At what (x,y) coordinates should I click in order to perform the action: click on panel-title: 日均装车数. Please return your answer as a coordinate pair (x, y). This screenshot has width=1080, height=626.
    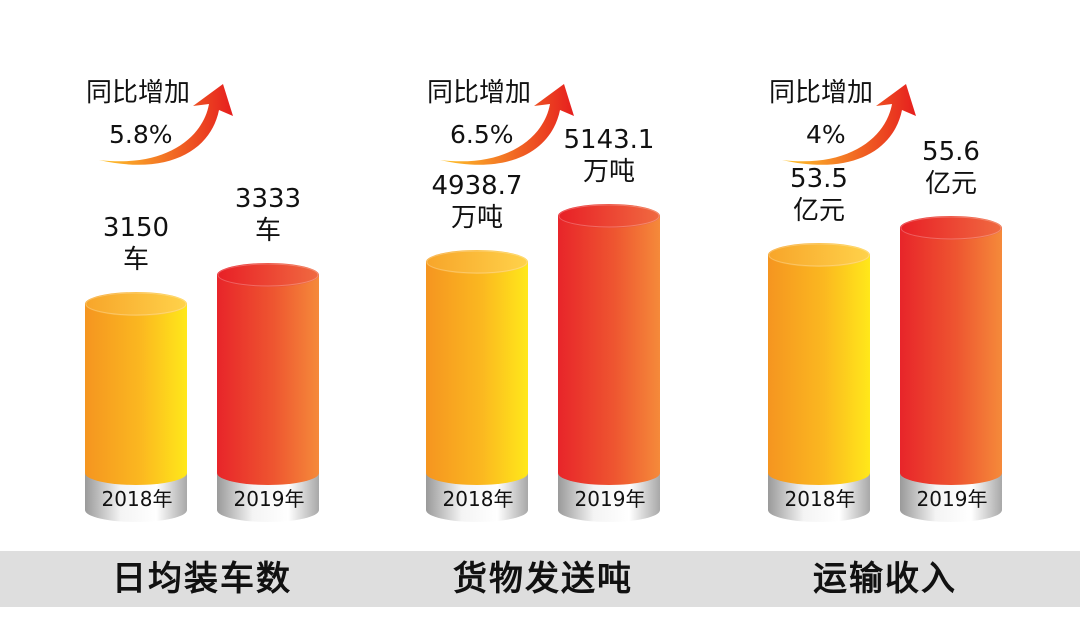
    Looking at the image, I should click on (202, 579).